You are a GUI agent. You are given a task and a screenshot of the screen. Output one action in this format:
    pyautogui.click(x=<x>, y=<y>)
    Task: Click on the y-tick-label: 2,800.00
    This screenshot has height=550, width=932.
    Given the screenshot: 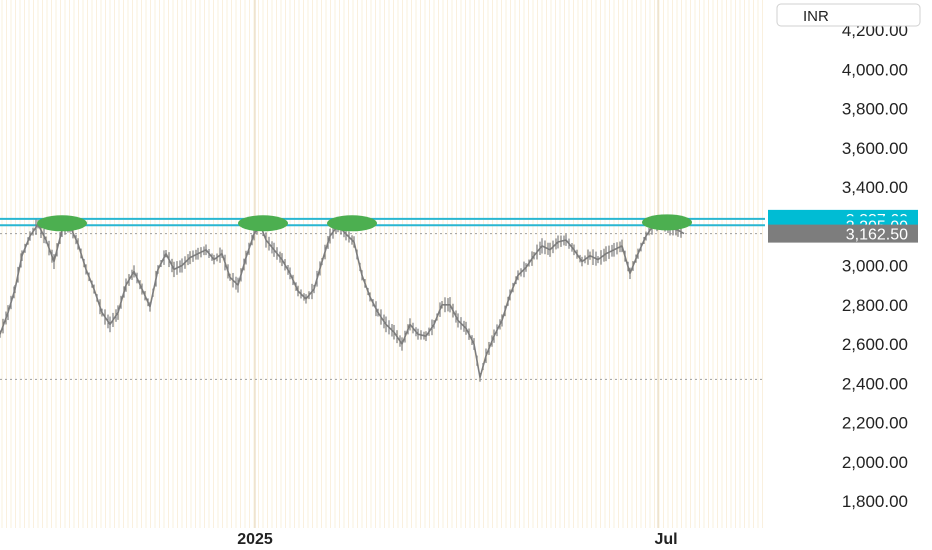 What is the action you would take?
    pyautogui.click(x=875, y=305)
    